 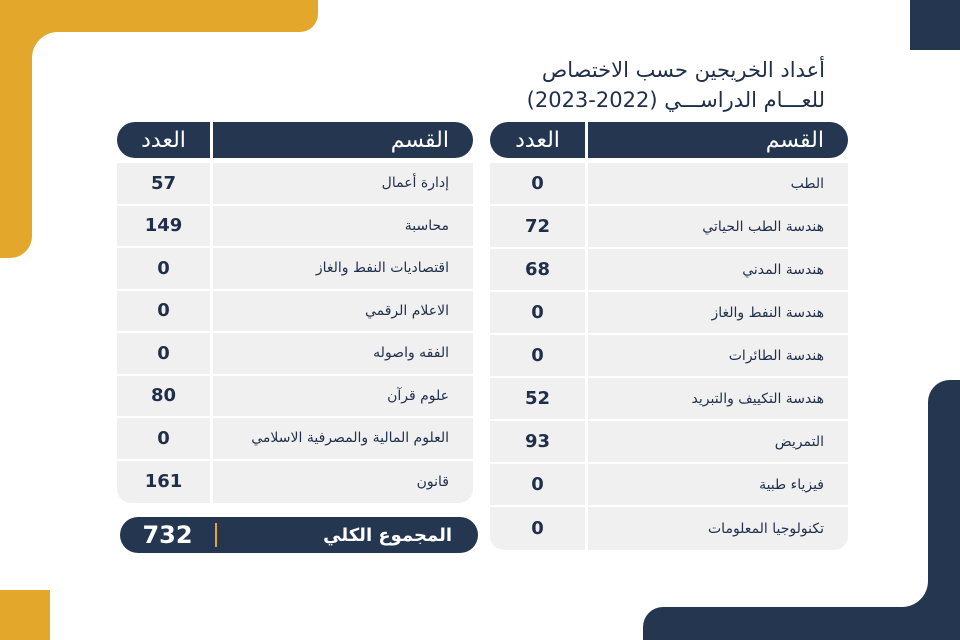 I want to click on department-cell: هندسة النفط والغاز, so click(x=718, y=312).